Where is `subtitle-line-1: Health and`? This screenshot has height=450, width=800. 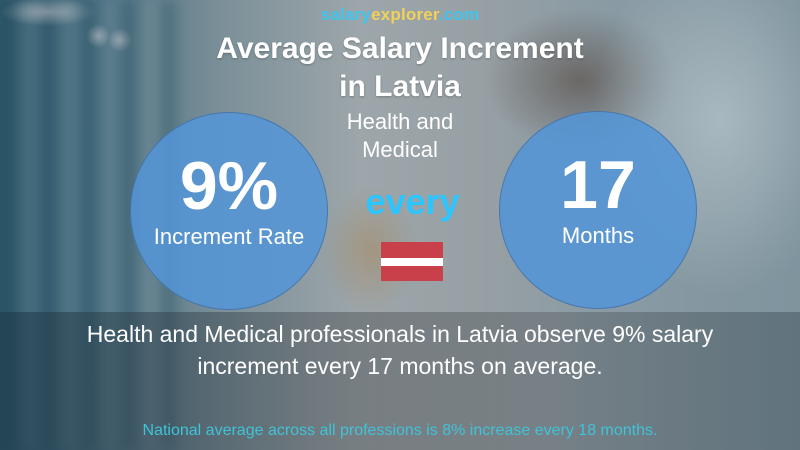
subtitle-line-1: Health and is located at coordinates (400, 121).